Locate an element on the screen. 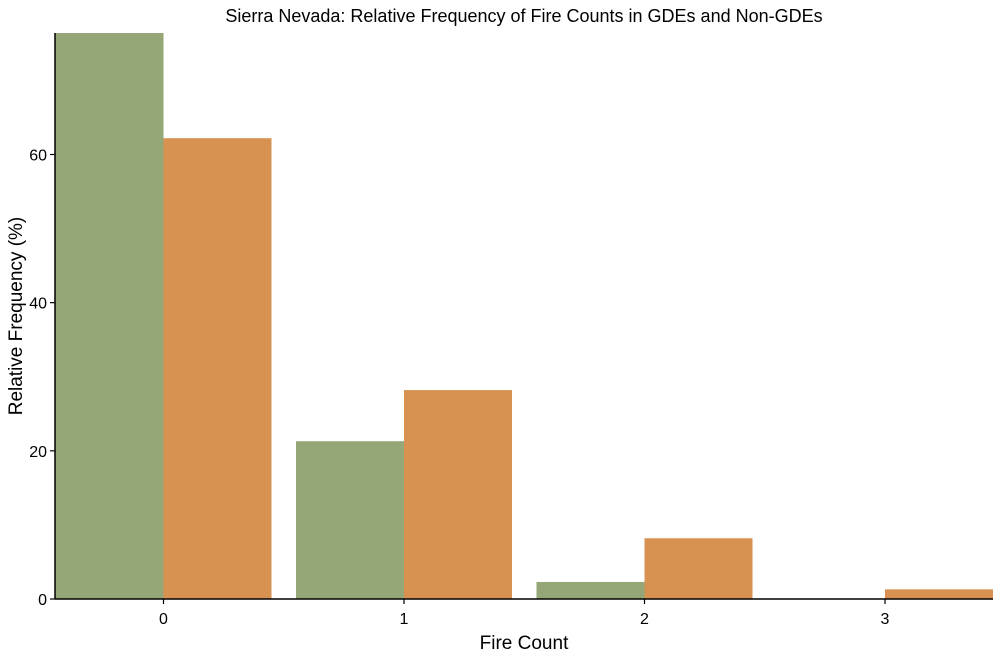 This screenshot has width=1001, height=656. y-tick-label-60: 60 is located at coordinates (38, 155).